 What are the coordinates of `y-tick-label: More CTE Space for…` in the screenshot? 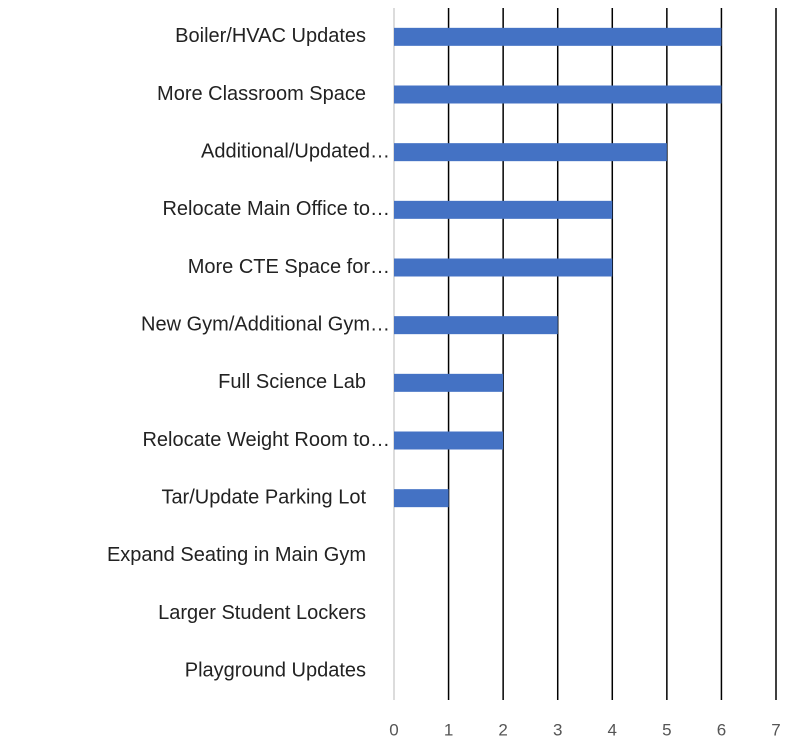 It's located at (289, 267).